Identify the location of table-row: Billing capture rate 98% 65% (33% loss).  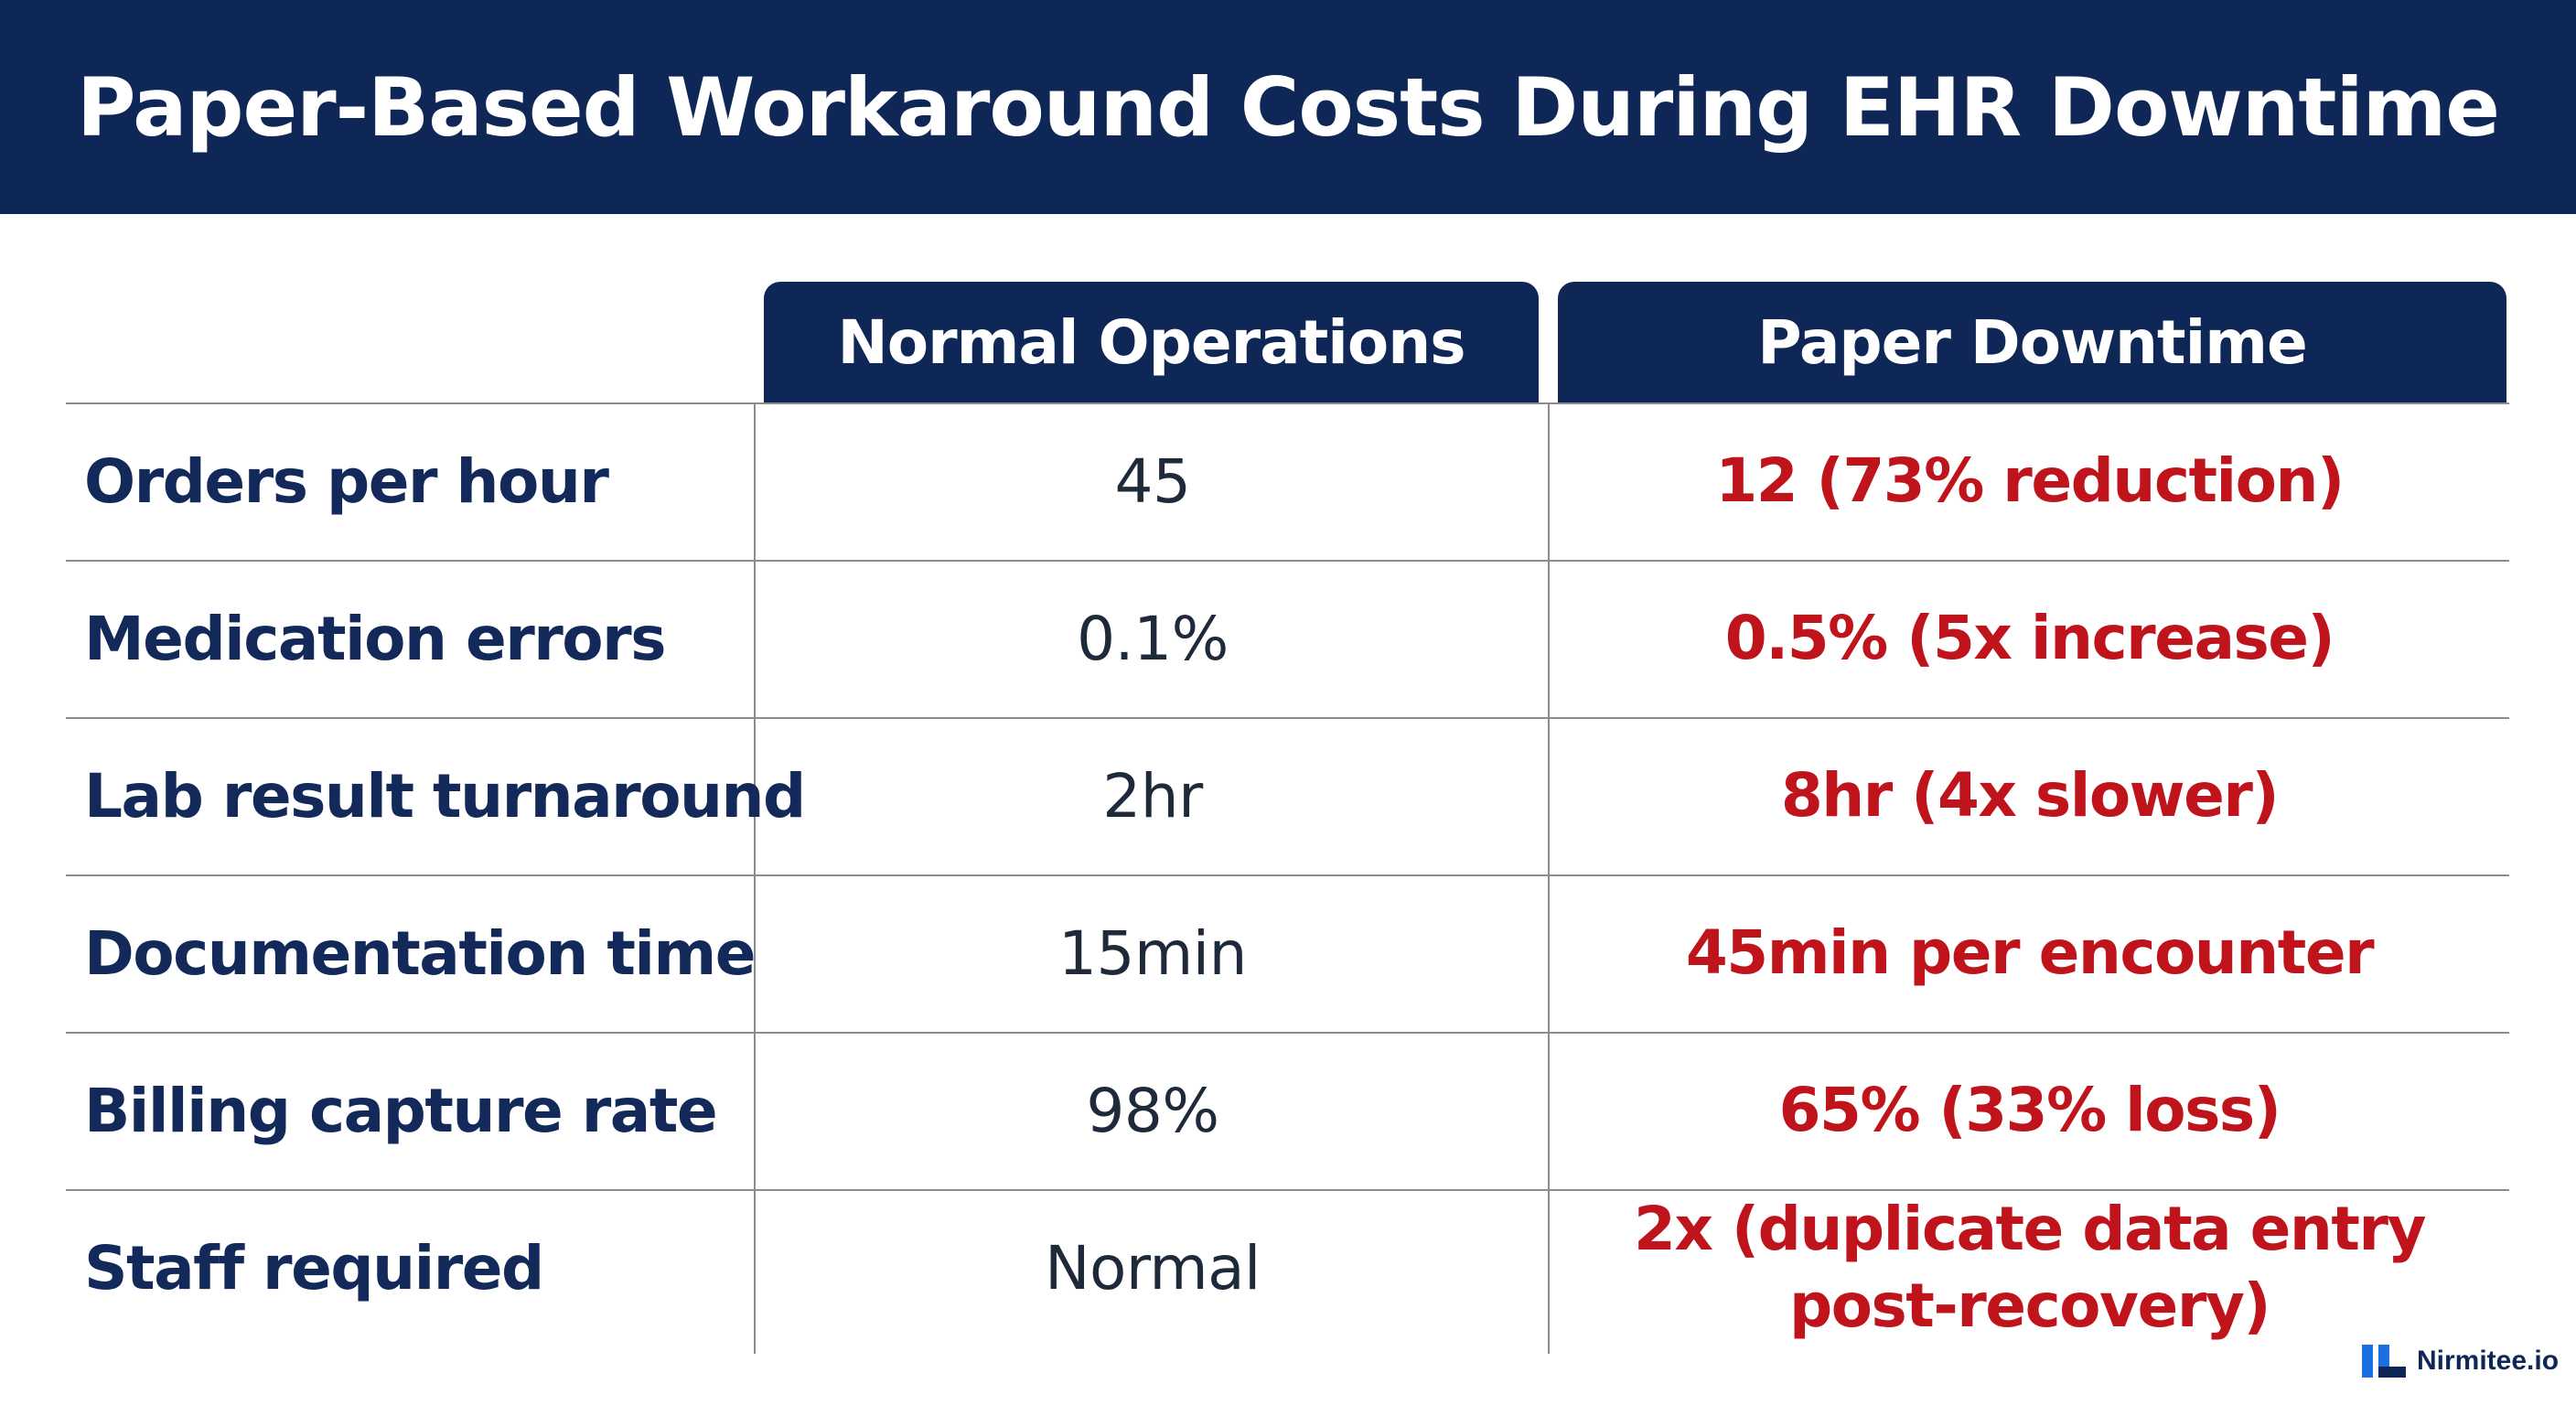
(1288, 1110).